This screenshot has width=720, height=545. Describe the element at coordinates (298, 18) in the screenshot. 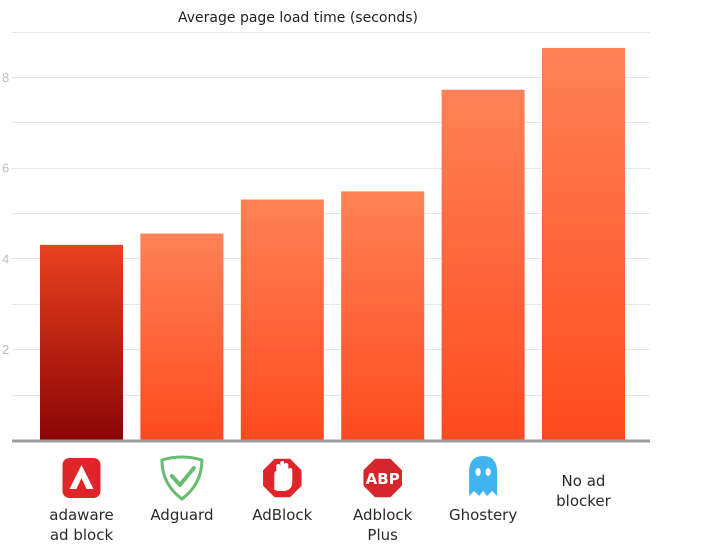

I see `chart-title: Average page load time (seconds)` at that location.